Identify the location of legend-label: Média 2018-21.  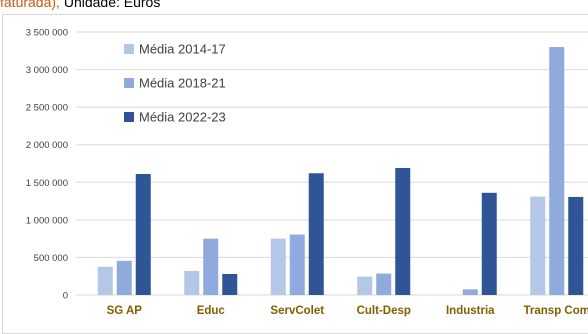
(182, 83).